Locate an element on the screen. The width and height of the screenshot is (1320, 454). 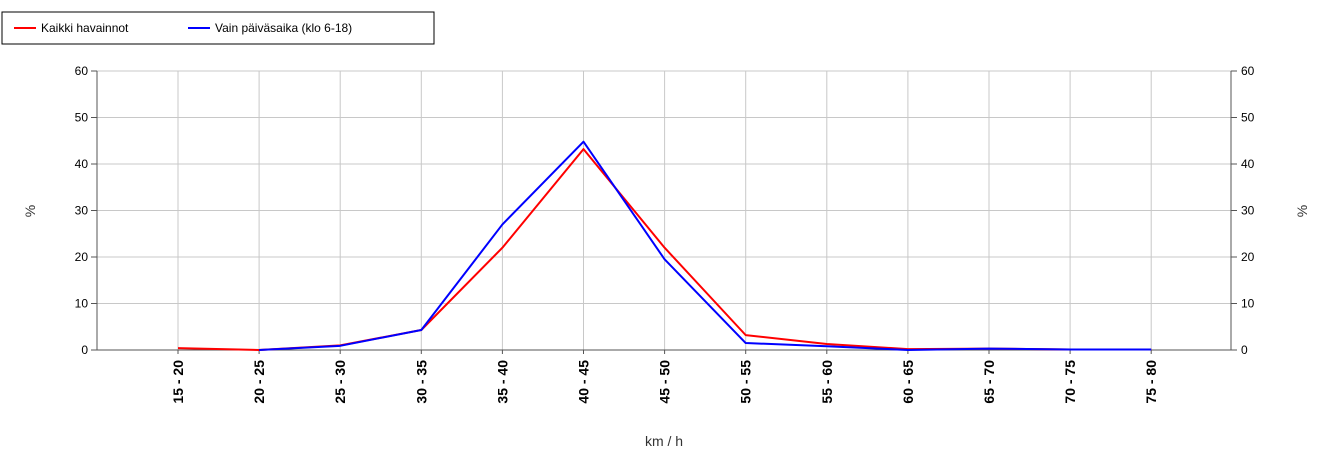
x-tick-label: 75 - 80 is located at coordinates (1151, 382).